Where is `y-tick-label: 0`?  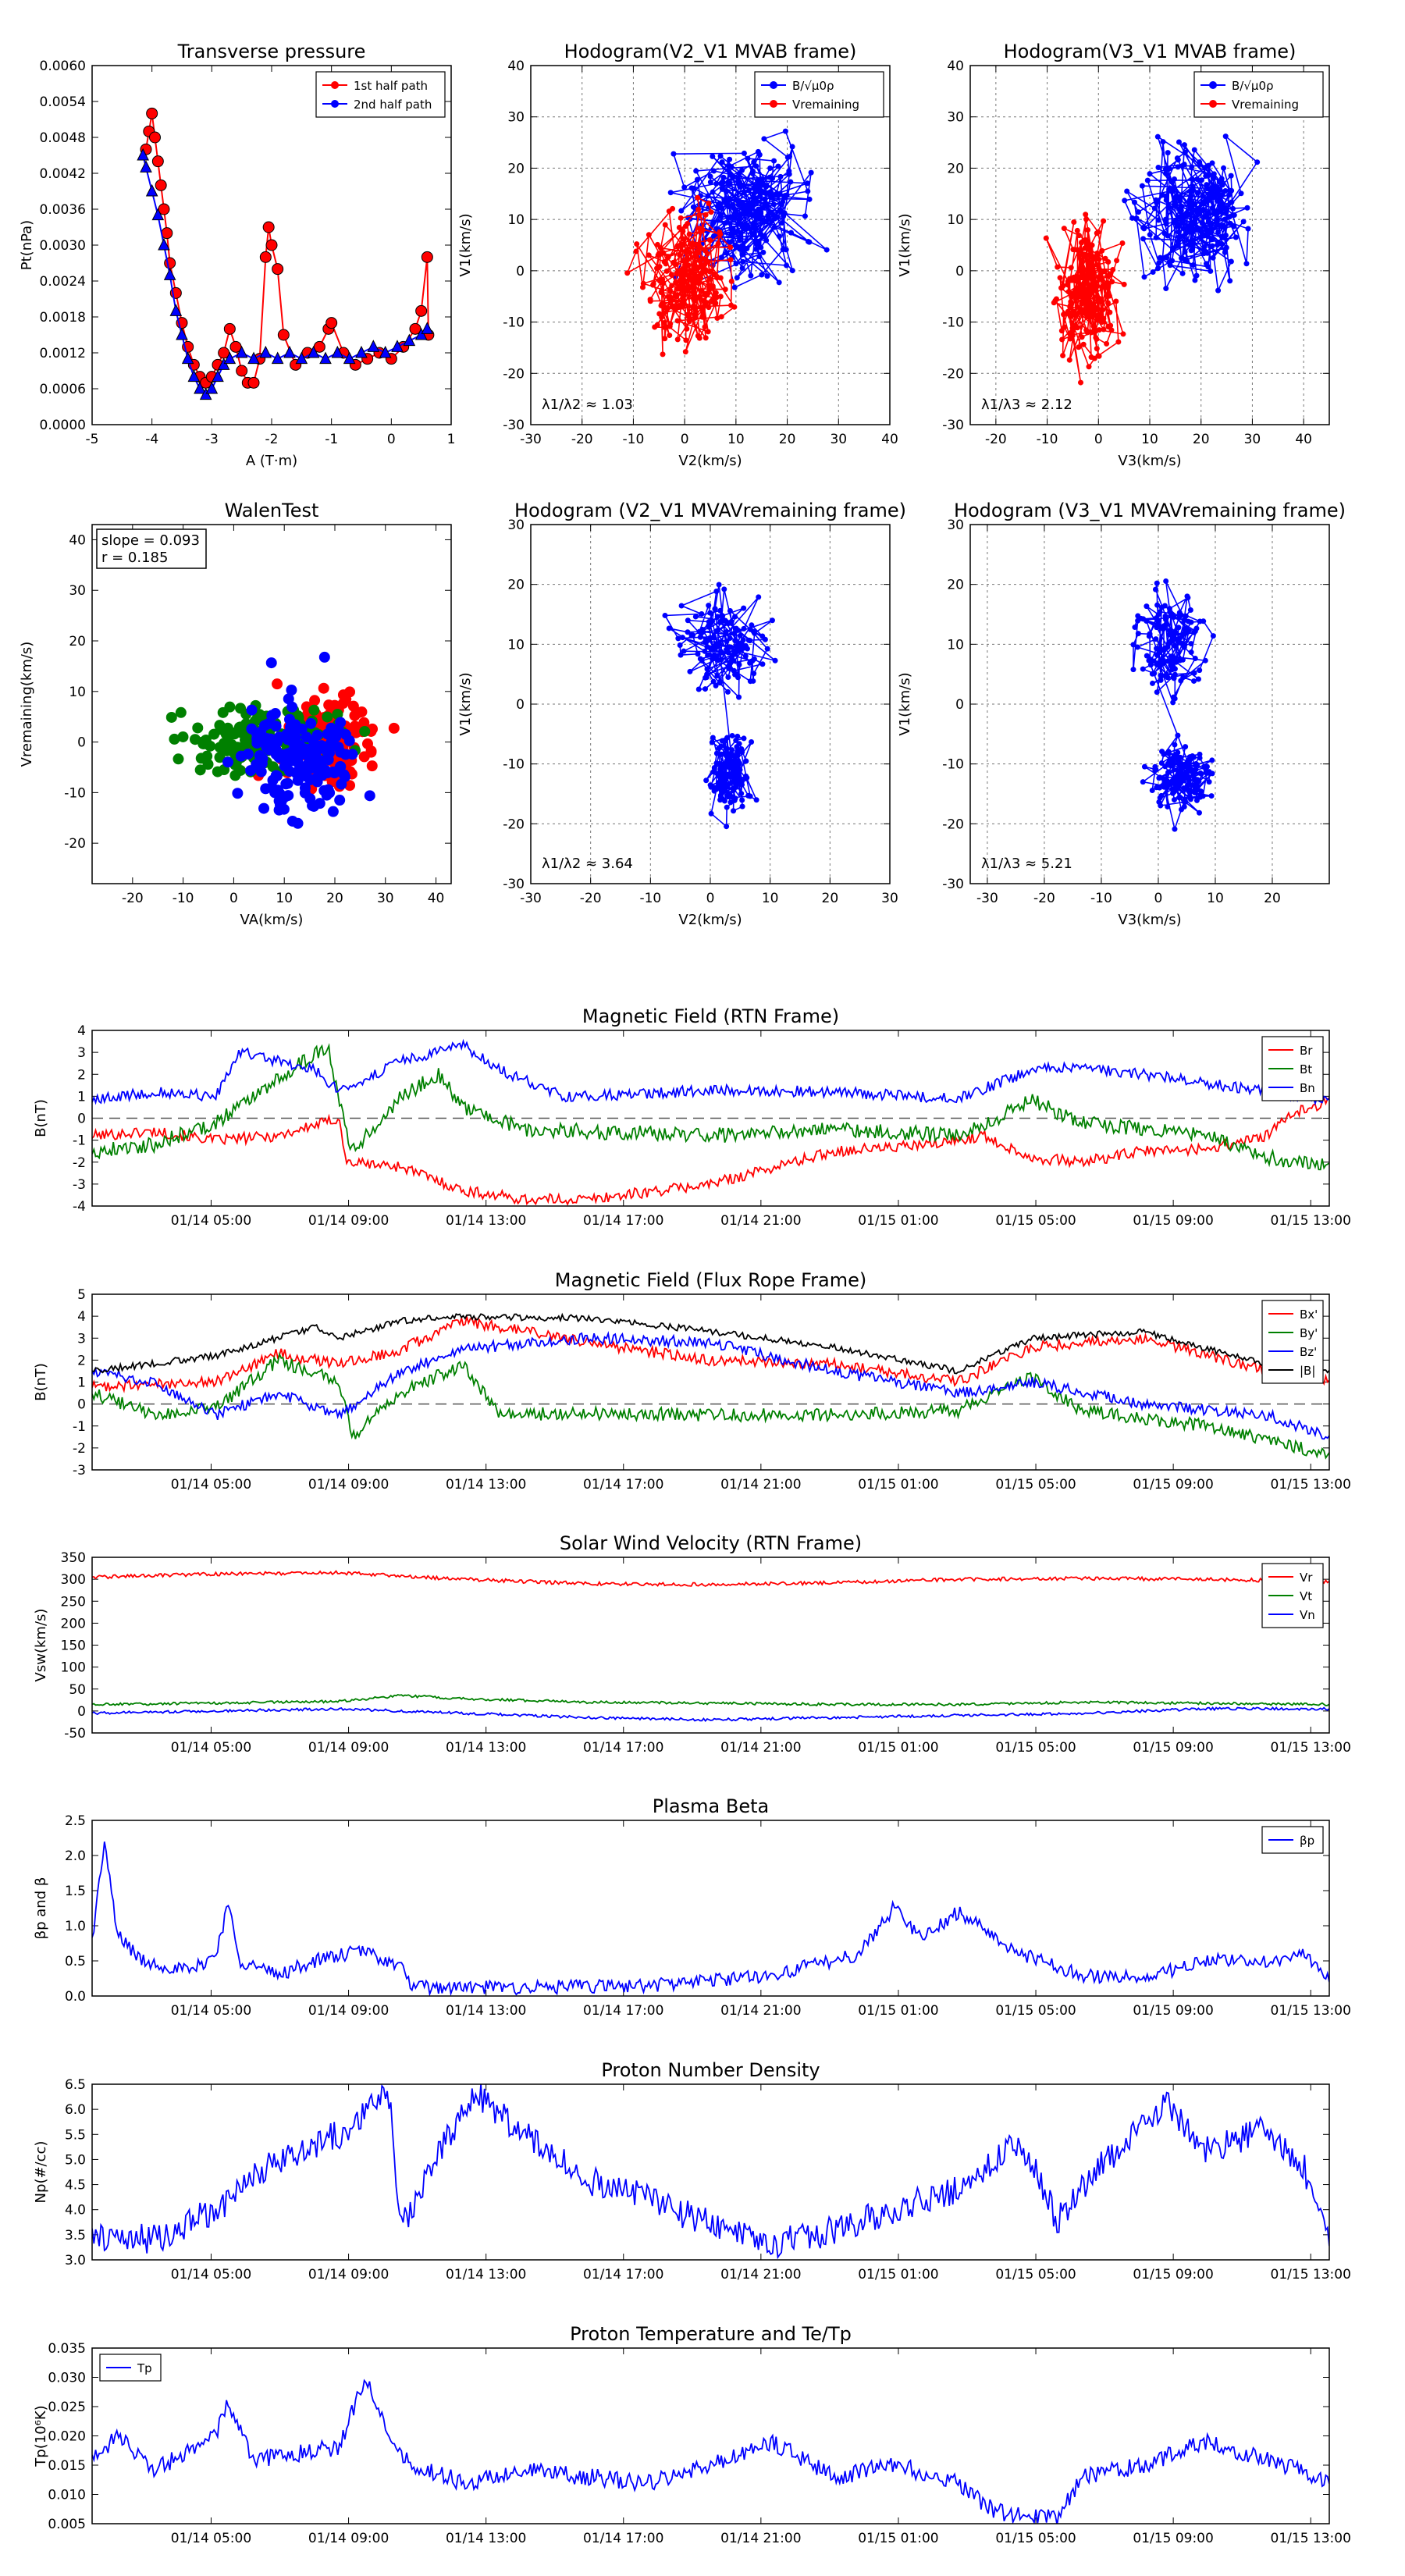
y-tick-label: 0 is located at coordinates (960, 705).